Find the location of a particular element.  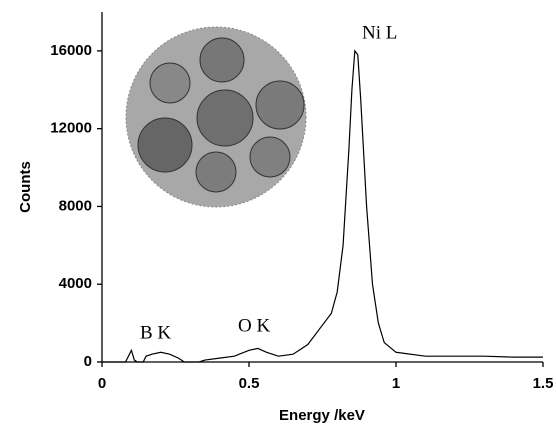

annotation: Ni L is located at coordinates (379, 32).